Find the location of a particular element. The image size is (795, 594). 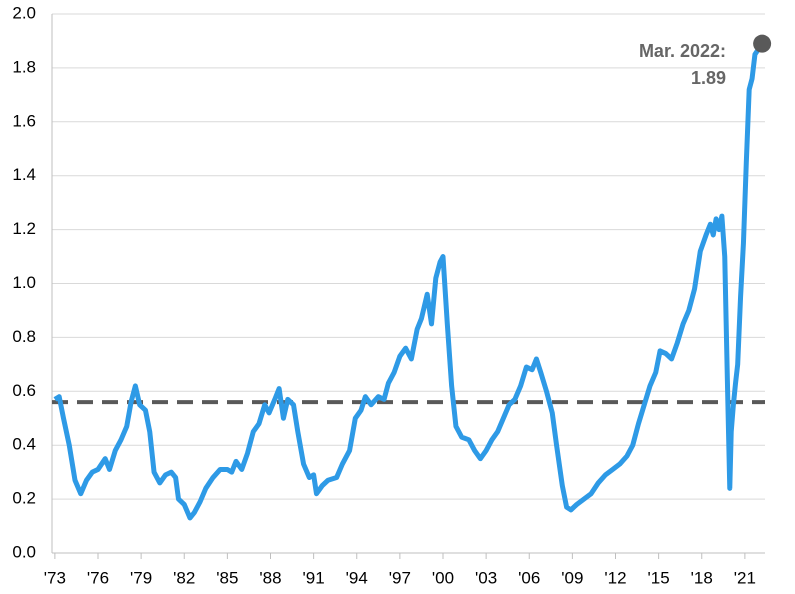

x-tick-label: '21 is located at coordinates (745, 577).